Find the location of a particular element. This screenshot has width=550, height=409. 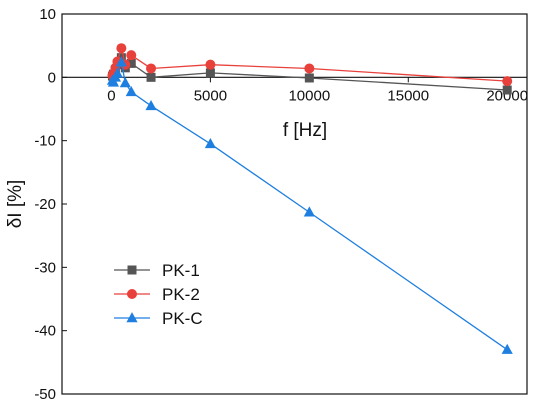

legend-label-pk-c: PK-C is located at coordinates (182, 318).